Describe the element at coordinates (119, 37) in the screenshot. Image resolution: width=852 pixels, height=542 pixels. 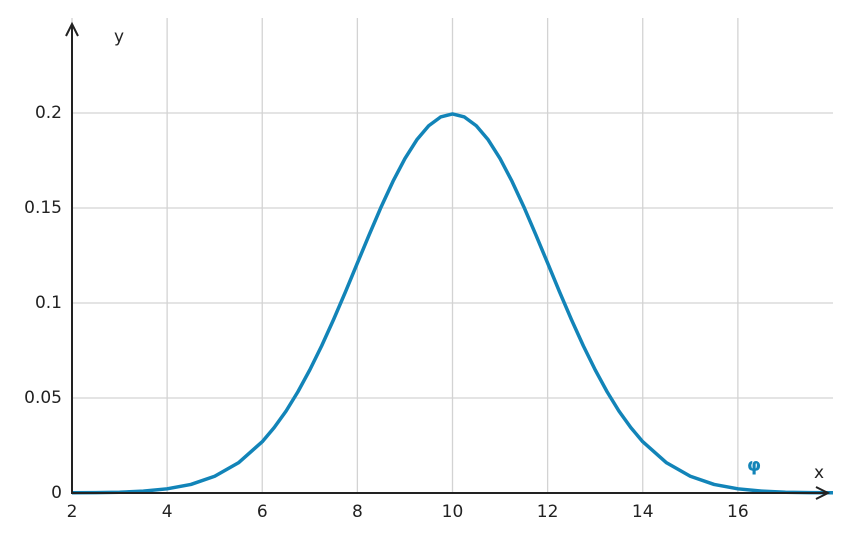
I see `y-axis-label: y` at that location.